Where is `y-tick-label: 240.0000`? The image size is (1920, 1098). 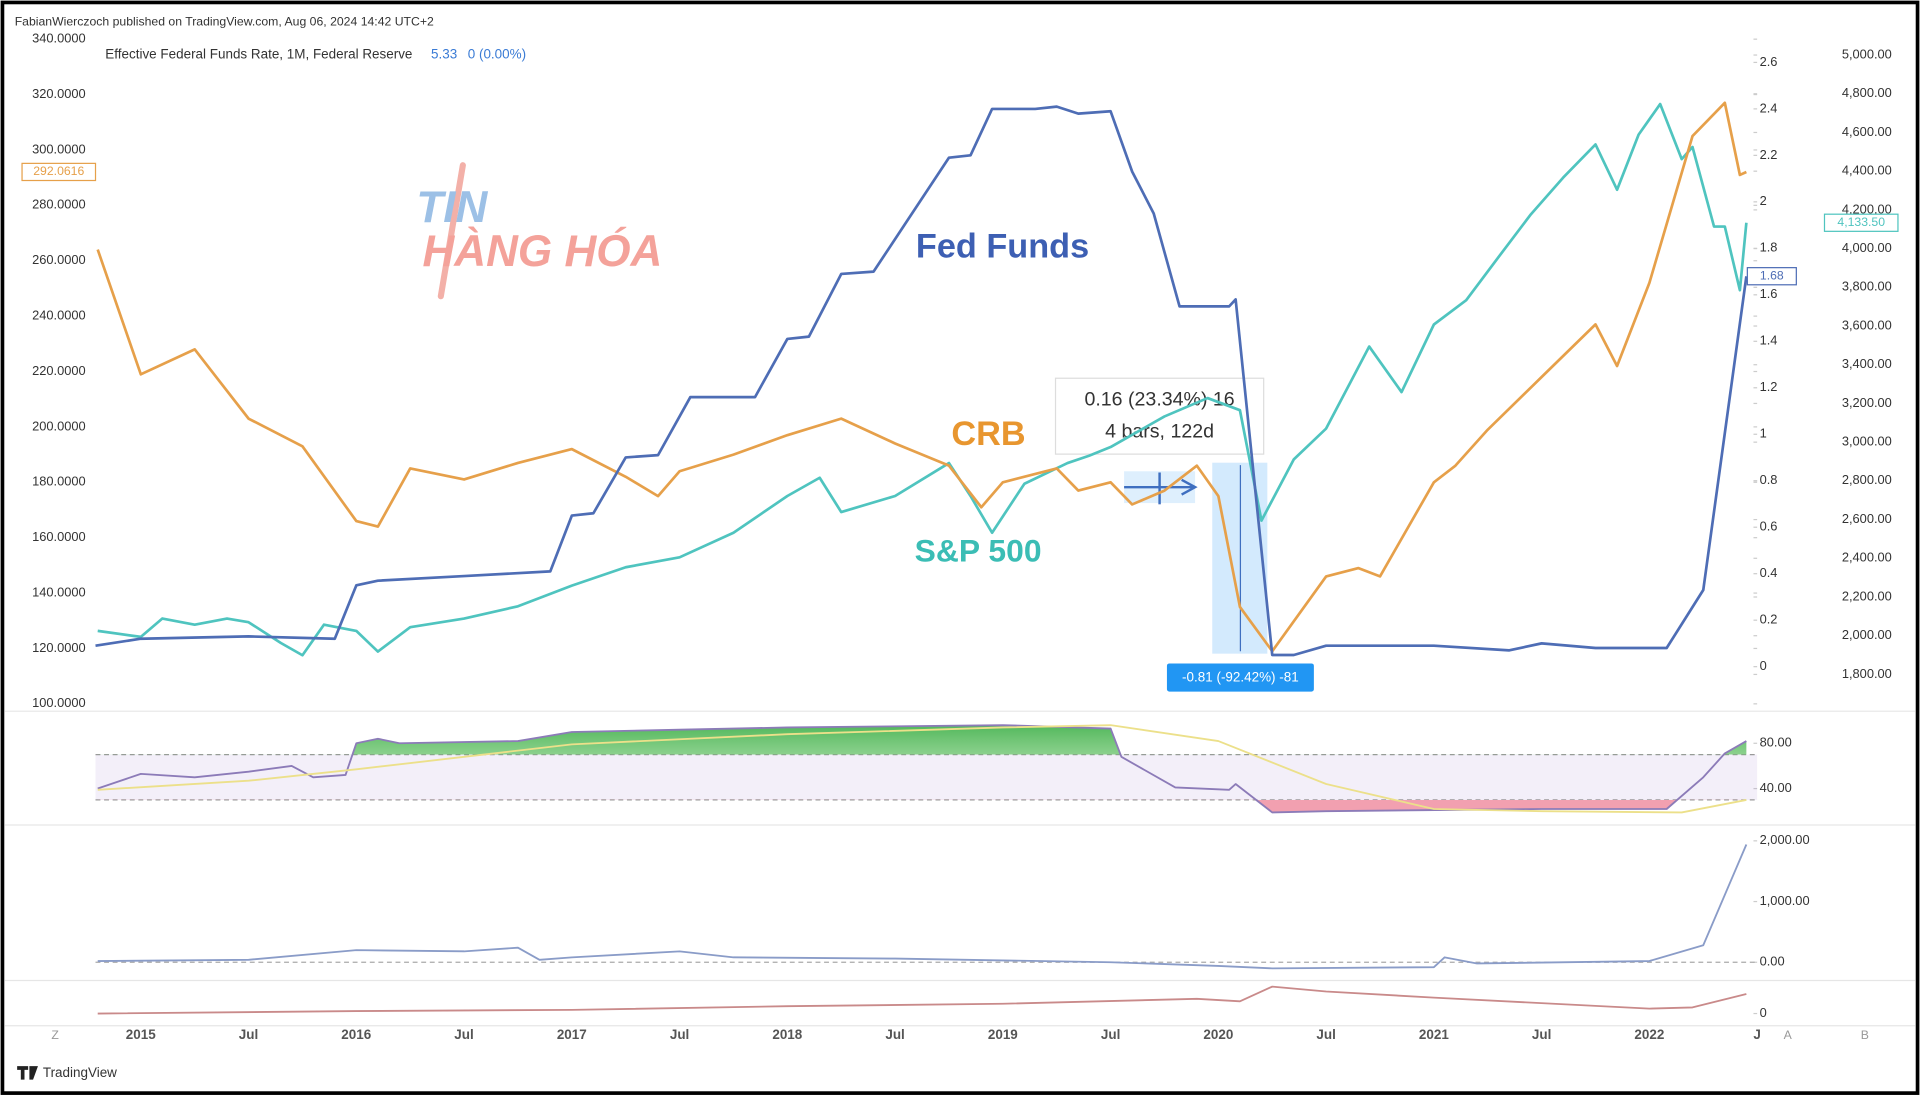 y-tick-label: 240.0000 is located at coordinates (59, 315).